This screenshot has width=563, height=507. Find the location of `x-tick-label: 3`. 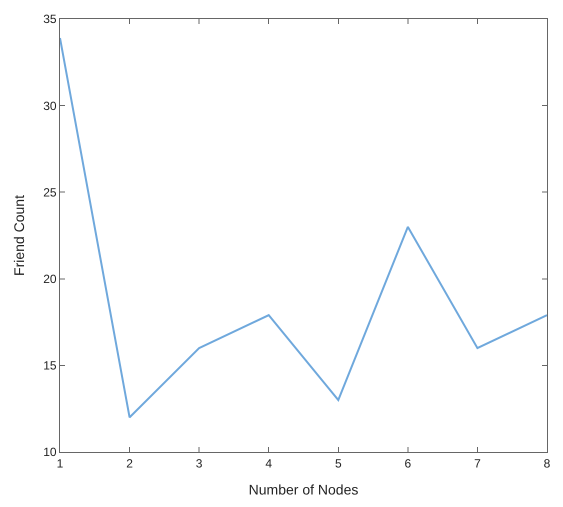

x-tick-label: 3 is located at coordinates (199, 463).